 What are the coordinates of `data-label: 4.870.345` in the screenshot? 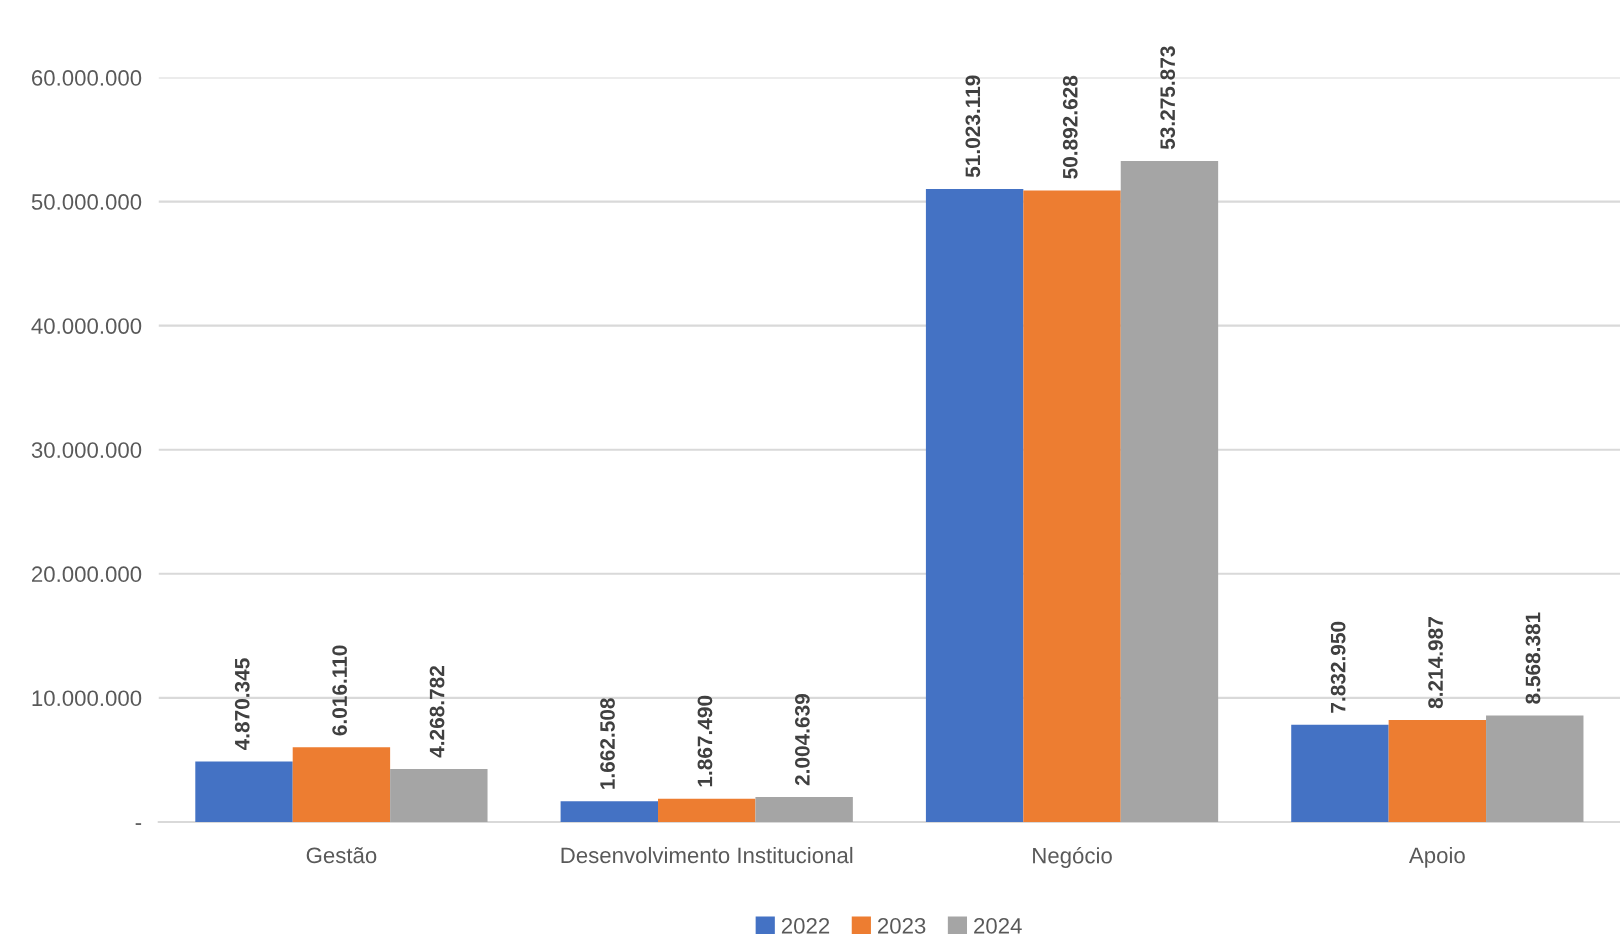 It's located at (242, 704).